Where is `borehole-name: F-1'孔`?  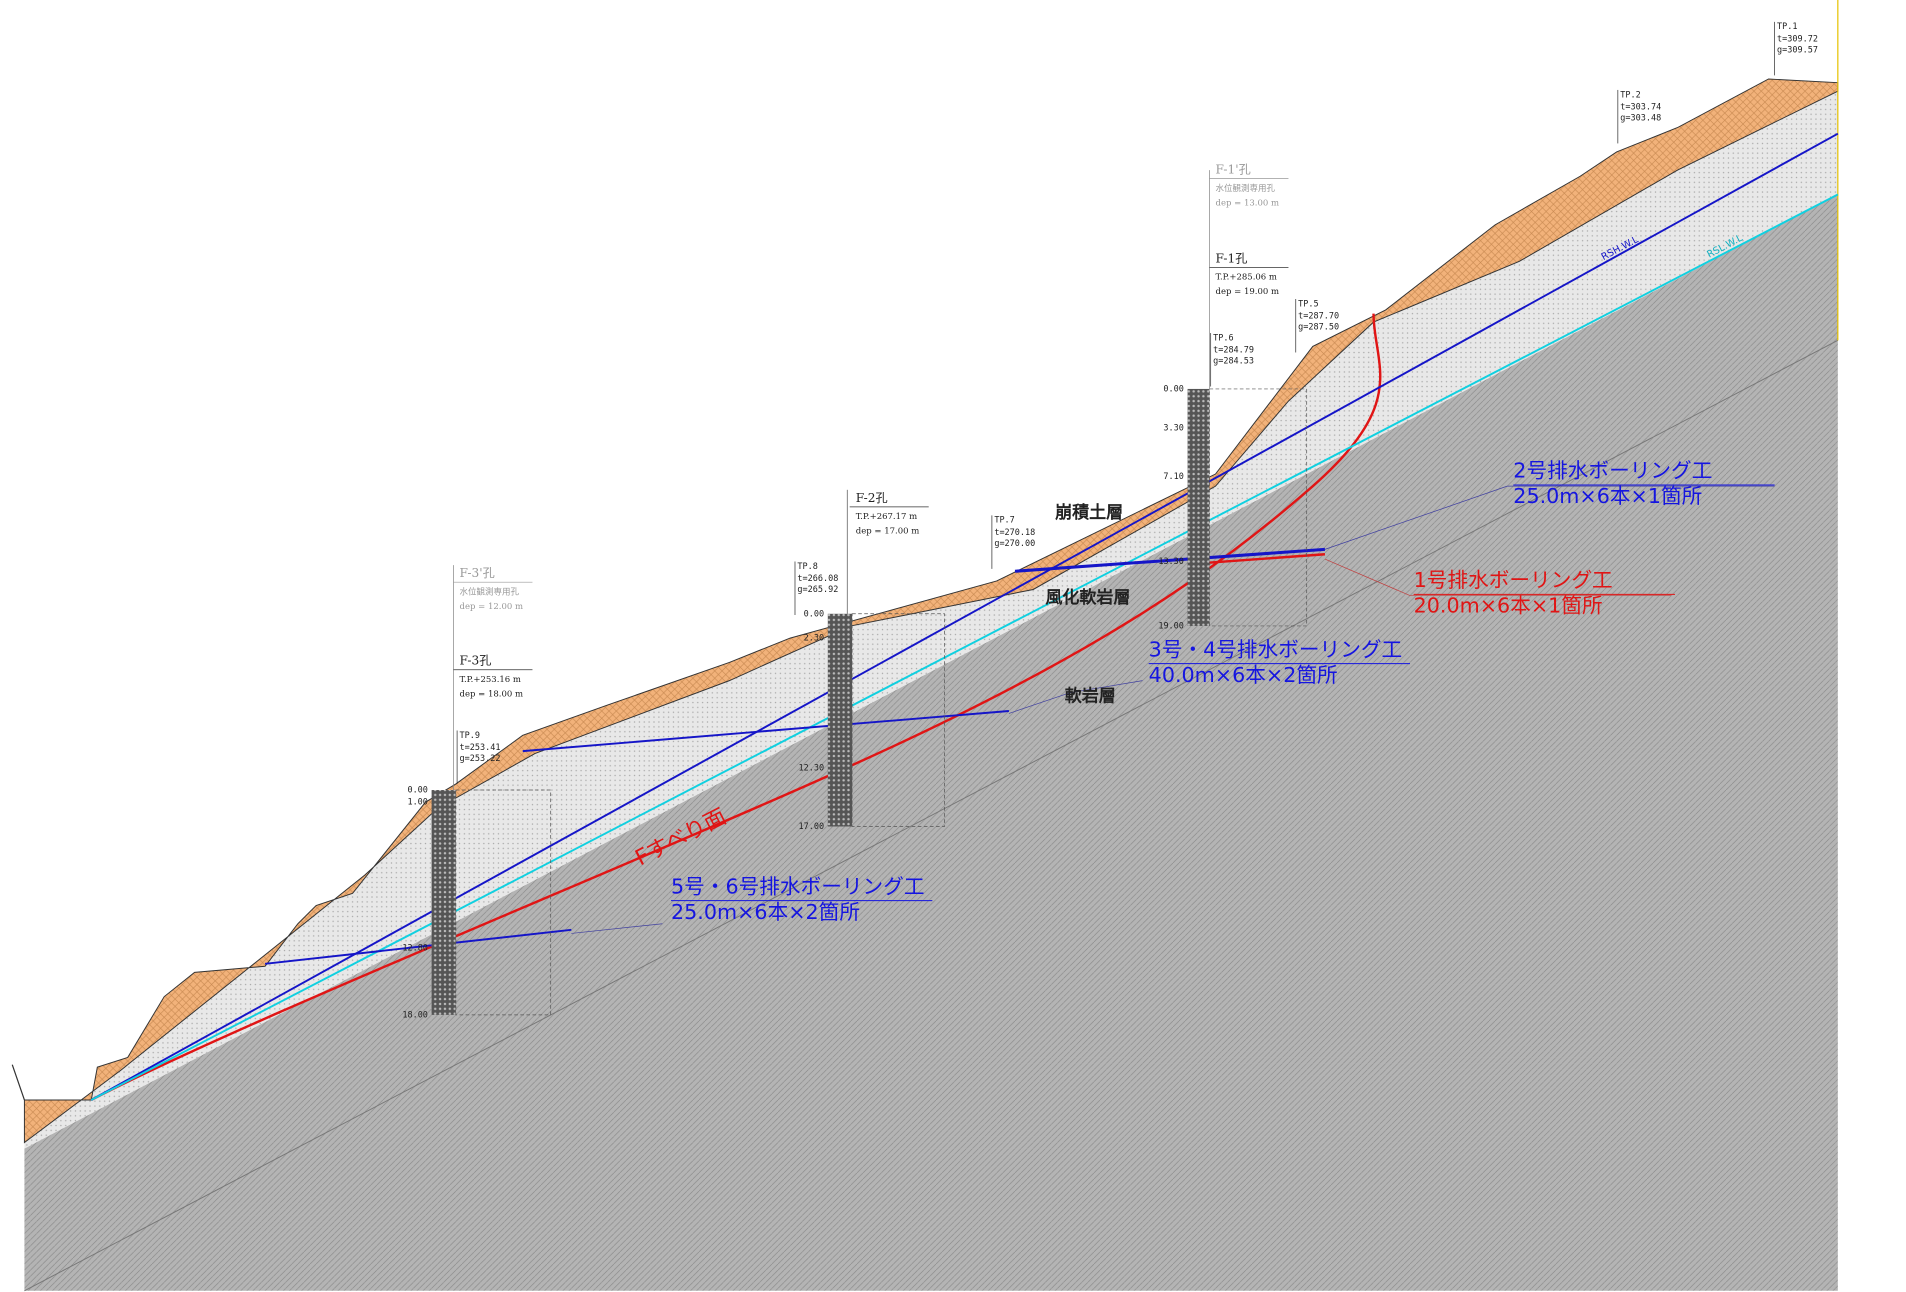 borehole-name: F-1'孔 is located at coordinates (1233, 170).